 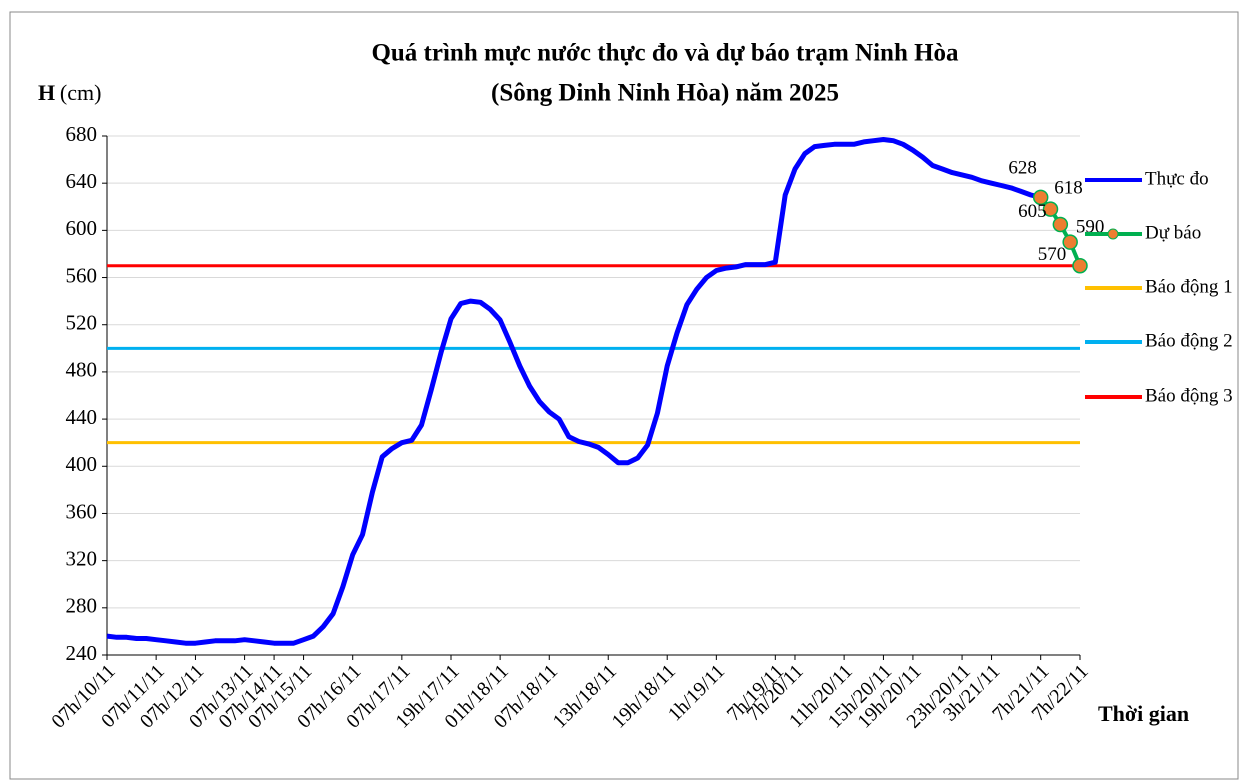 What do you see at coordinates (82, 181) in the screenshot?
I see `y-tick-label: 640` at bounding box center [82, 181].